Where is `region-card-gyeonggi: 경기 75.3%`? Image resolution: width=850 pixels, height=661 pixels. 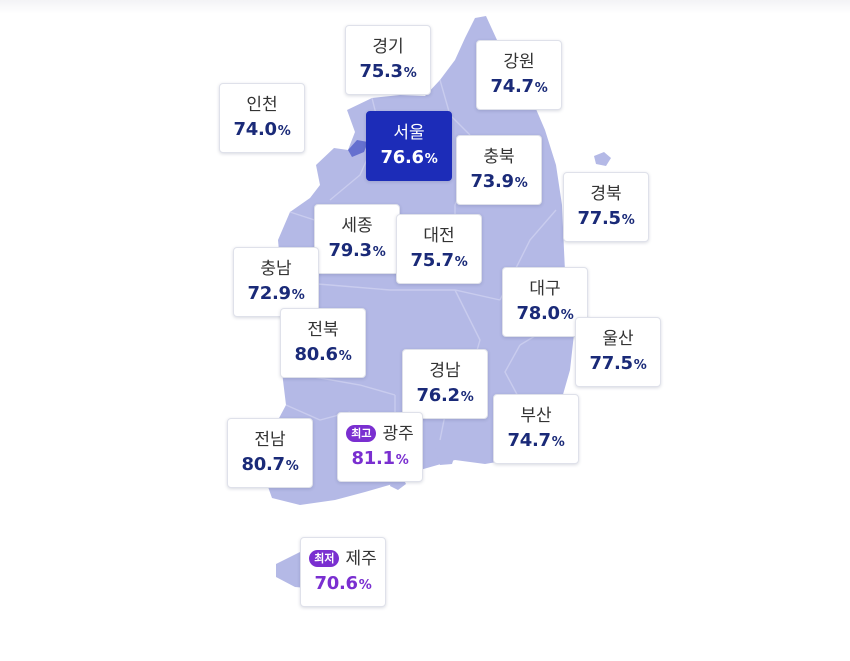
region-card-gyeonggi: 경기 75.3% is located at coordinates (388, 60).